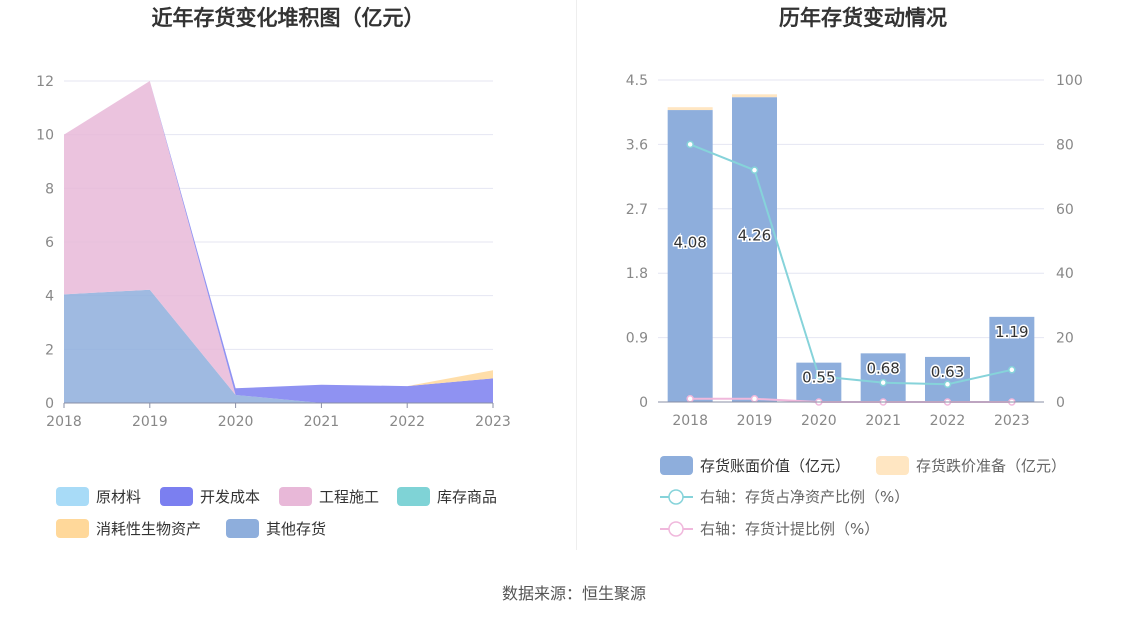 The height and width of the screenshot is (619, 1148). I want to click on y-tick-label: 8, so click(49, 189).